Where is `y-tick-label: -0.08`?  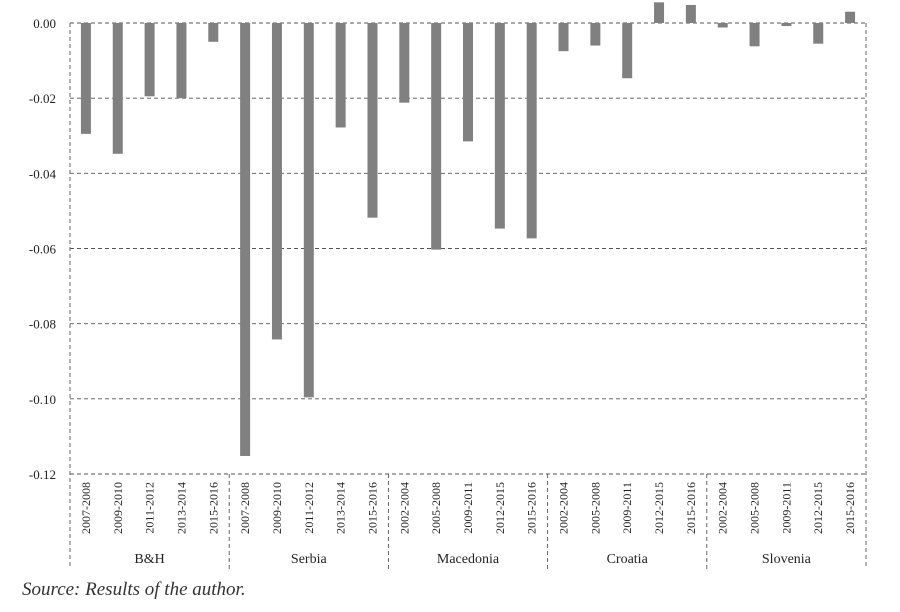
y-tick-label: -0.08 is located at coordinates (42, 324).